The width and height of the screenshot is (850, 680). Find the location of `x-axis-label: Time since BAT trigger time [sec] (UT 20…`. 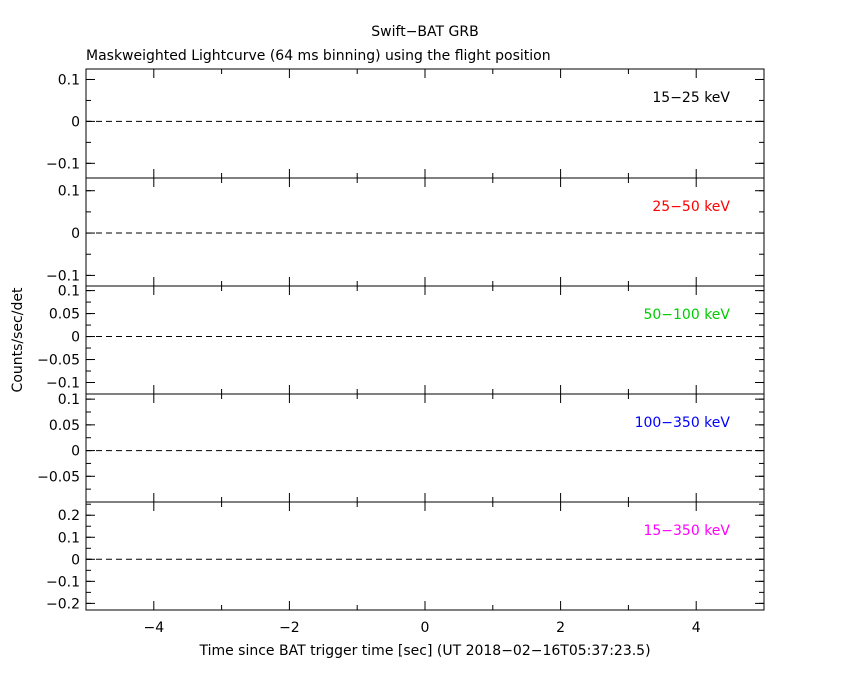

x-axis-label: Time since BAT trigger time [sec] (UT 20… is located at coordinates (424, 651).